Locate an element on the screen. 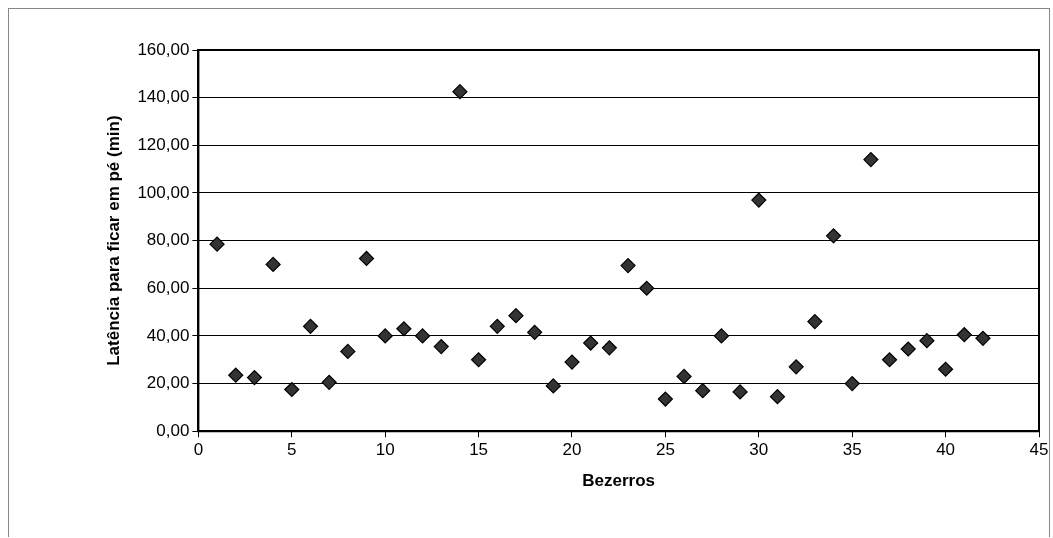  y-tick-label: 100,00 is located at coordinates (163, 192).